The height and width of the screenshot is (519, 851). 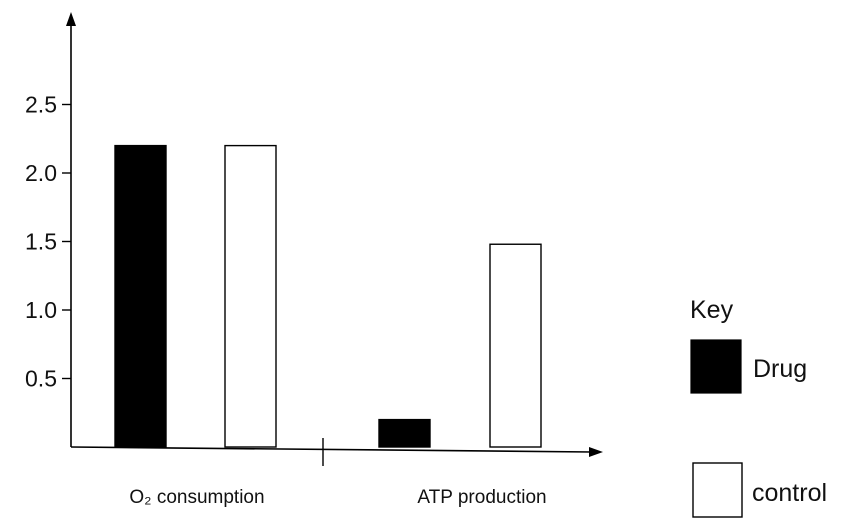 What do you see at coordinates (716, 366) in the screenshot?
I see `legend-swatch-drug` at bounding box center [716, 366].